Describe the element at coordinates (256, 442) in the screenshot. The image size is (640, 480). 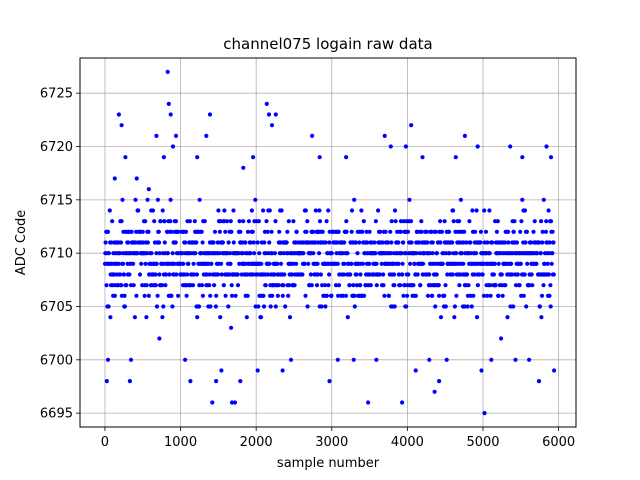
I see `x-tick-label: 2000` at that location.